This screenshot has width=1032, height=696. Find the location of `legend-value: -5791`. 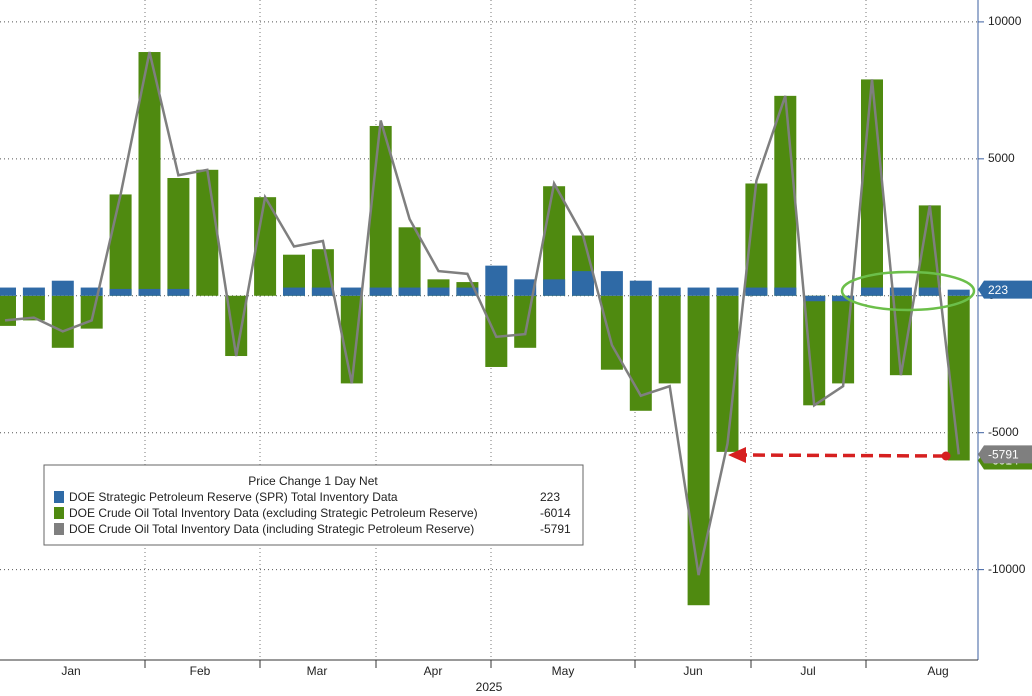

legend-value: -5791 is located at coordinates (555, 529).